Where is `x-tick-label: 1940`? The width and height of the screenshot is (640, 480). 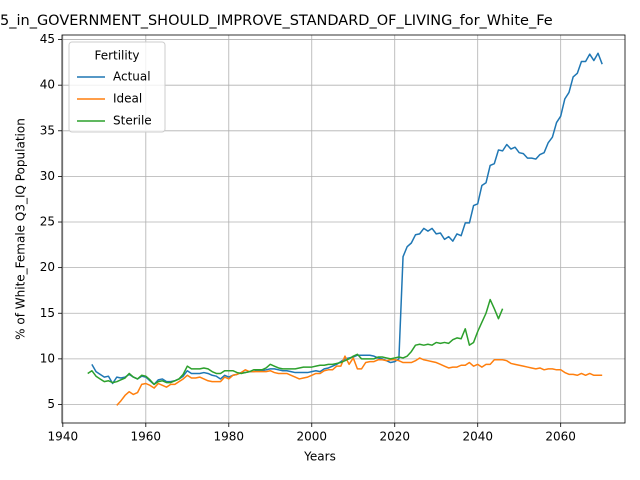 x-tick-label: 1940 is located at coordinates (63, 437).